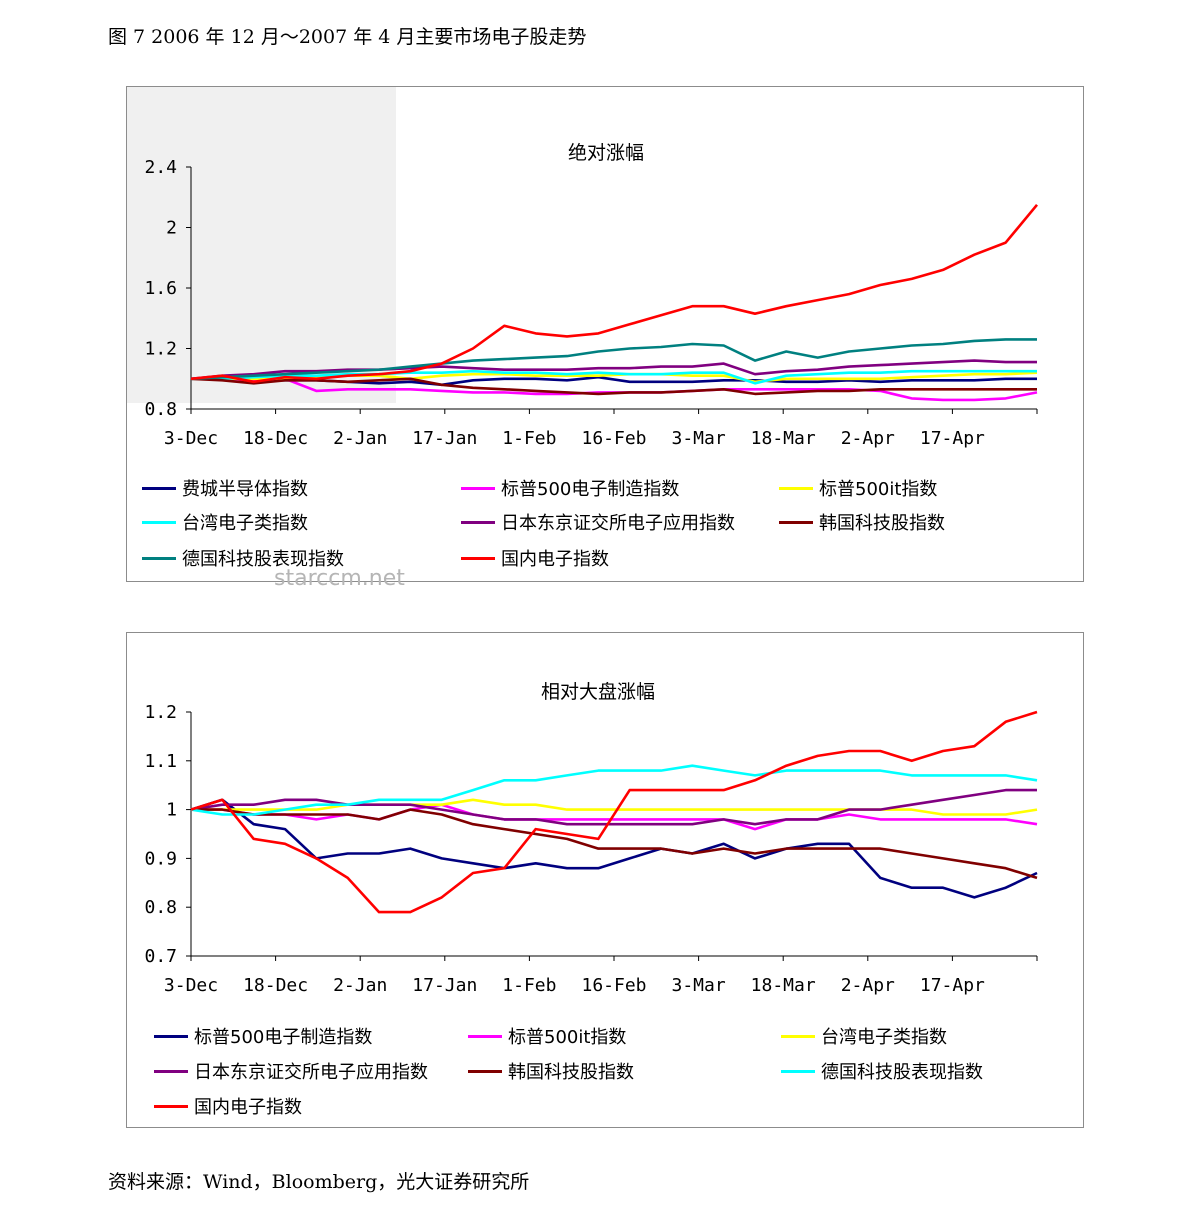  I want to click on y-tick-label: 2, so click(171, 228).